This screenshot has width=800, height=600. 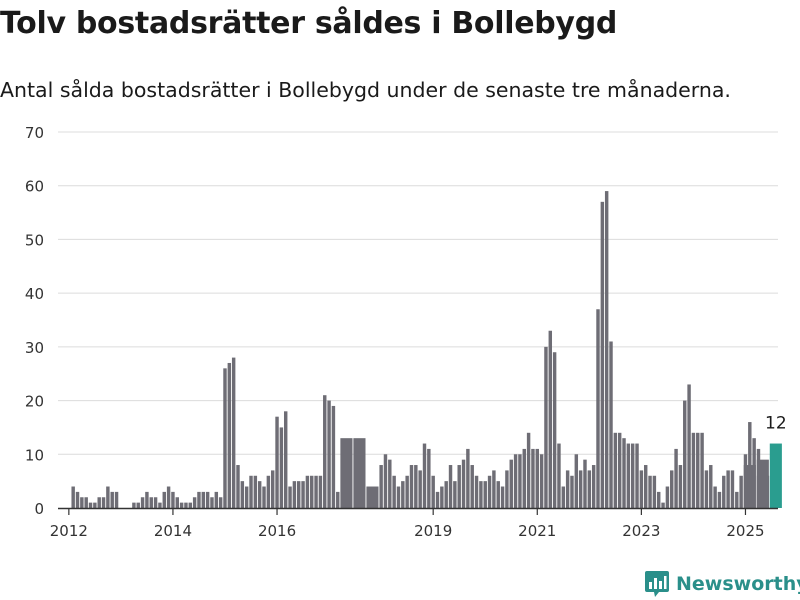 What do you see at coordinates (34, 294) in the screenshot?
I see `y-tick-label: 40` at bounding box center [34, 294].